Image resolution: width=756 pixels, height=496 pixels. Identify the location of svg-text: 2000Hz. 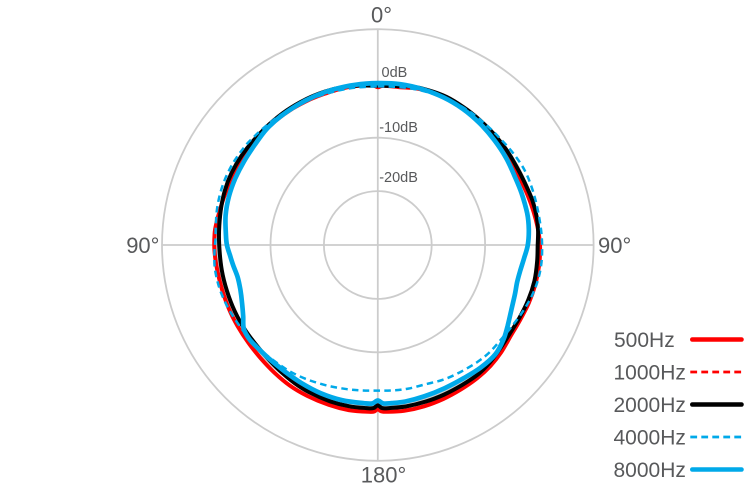
(650, 405).